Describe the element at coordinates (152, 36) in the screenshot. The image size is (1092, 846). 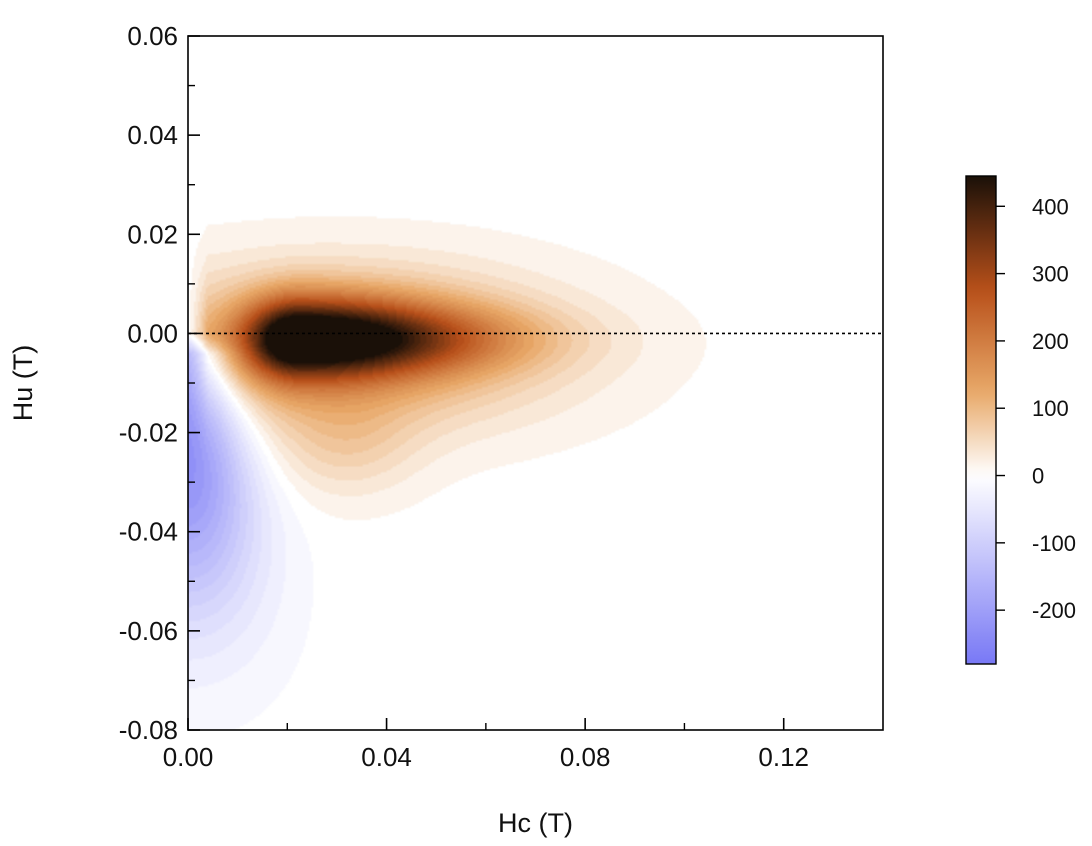
I see `y-tick-label: 0.06` at that location.